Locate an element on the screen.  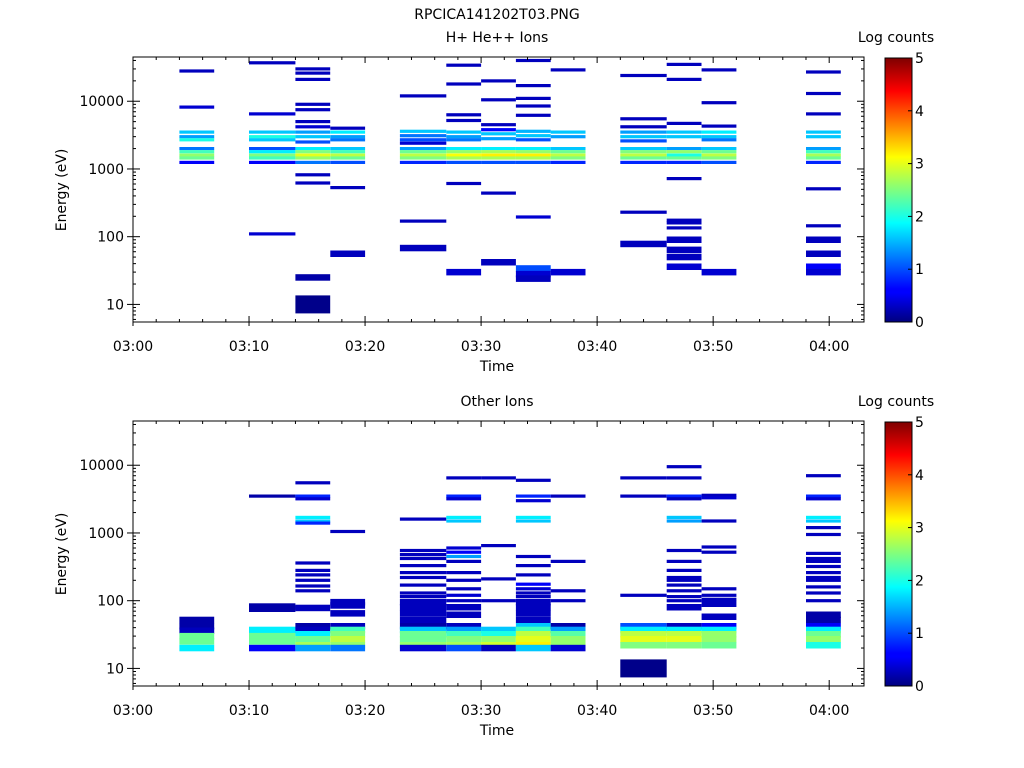
colorbar-tick-label: 0 is located at coordinates (919, 687).